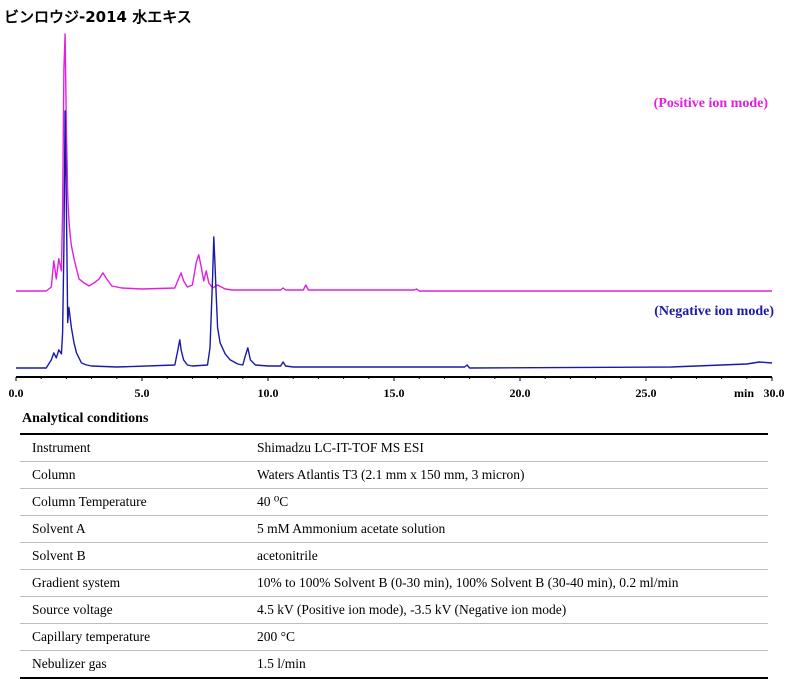 The height and width of the screenshot is (679, 798). What do you see at coordinates (138, 610) in the screenshot?
I see `condition-parameter: Source voltage` at bounding box center [138, 610].